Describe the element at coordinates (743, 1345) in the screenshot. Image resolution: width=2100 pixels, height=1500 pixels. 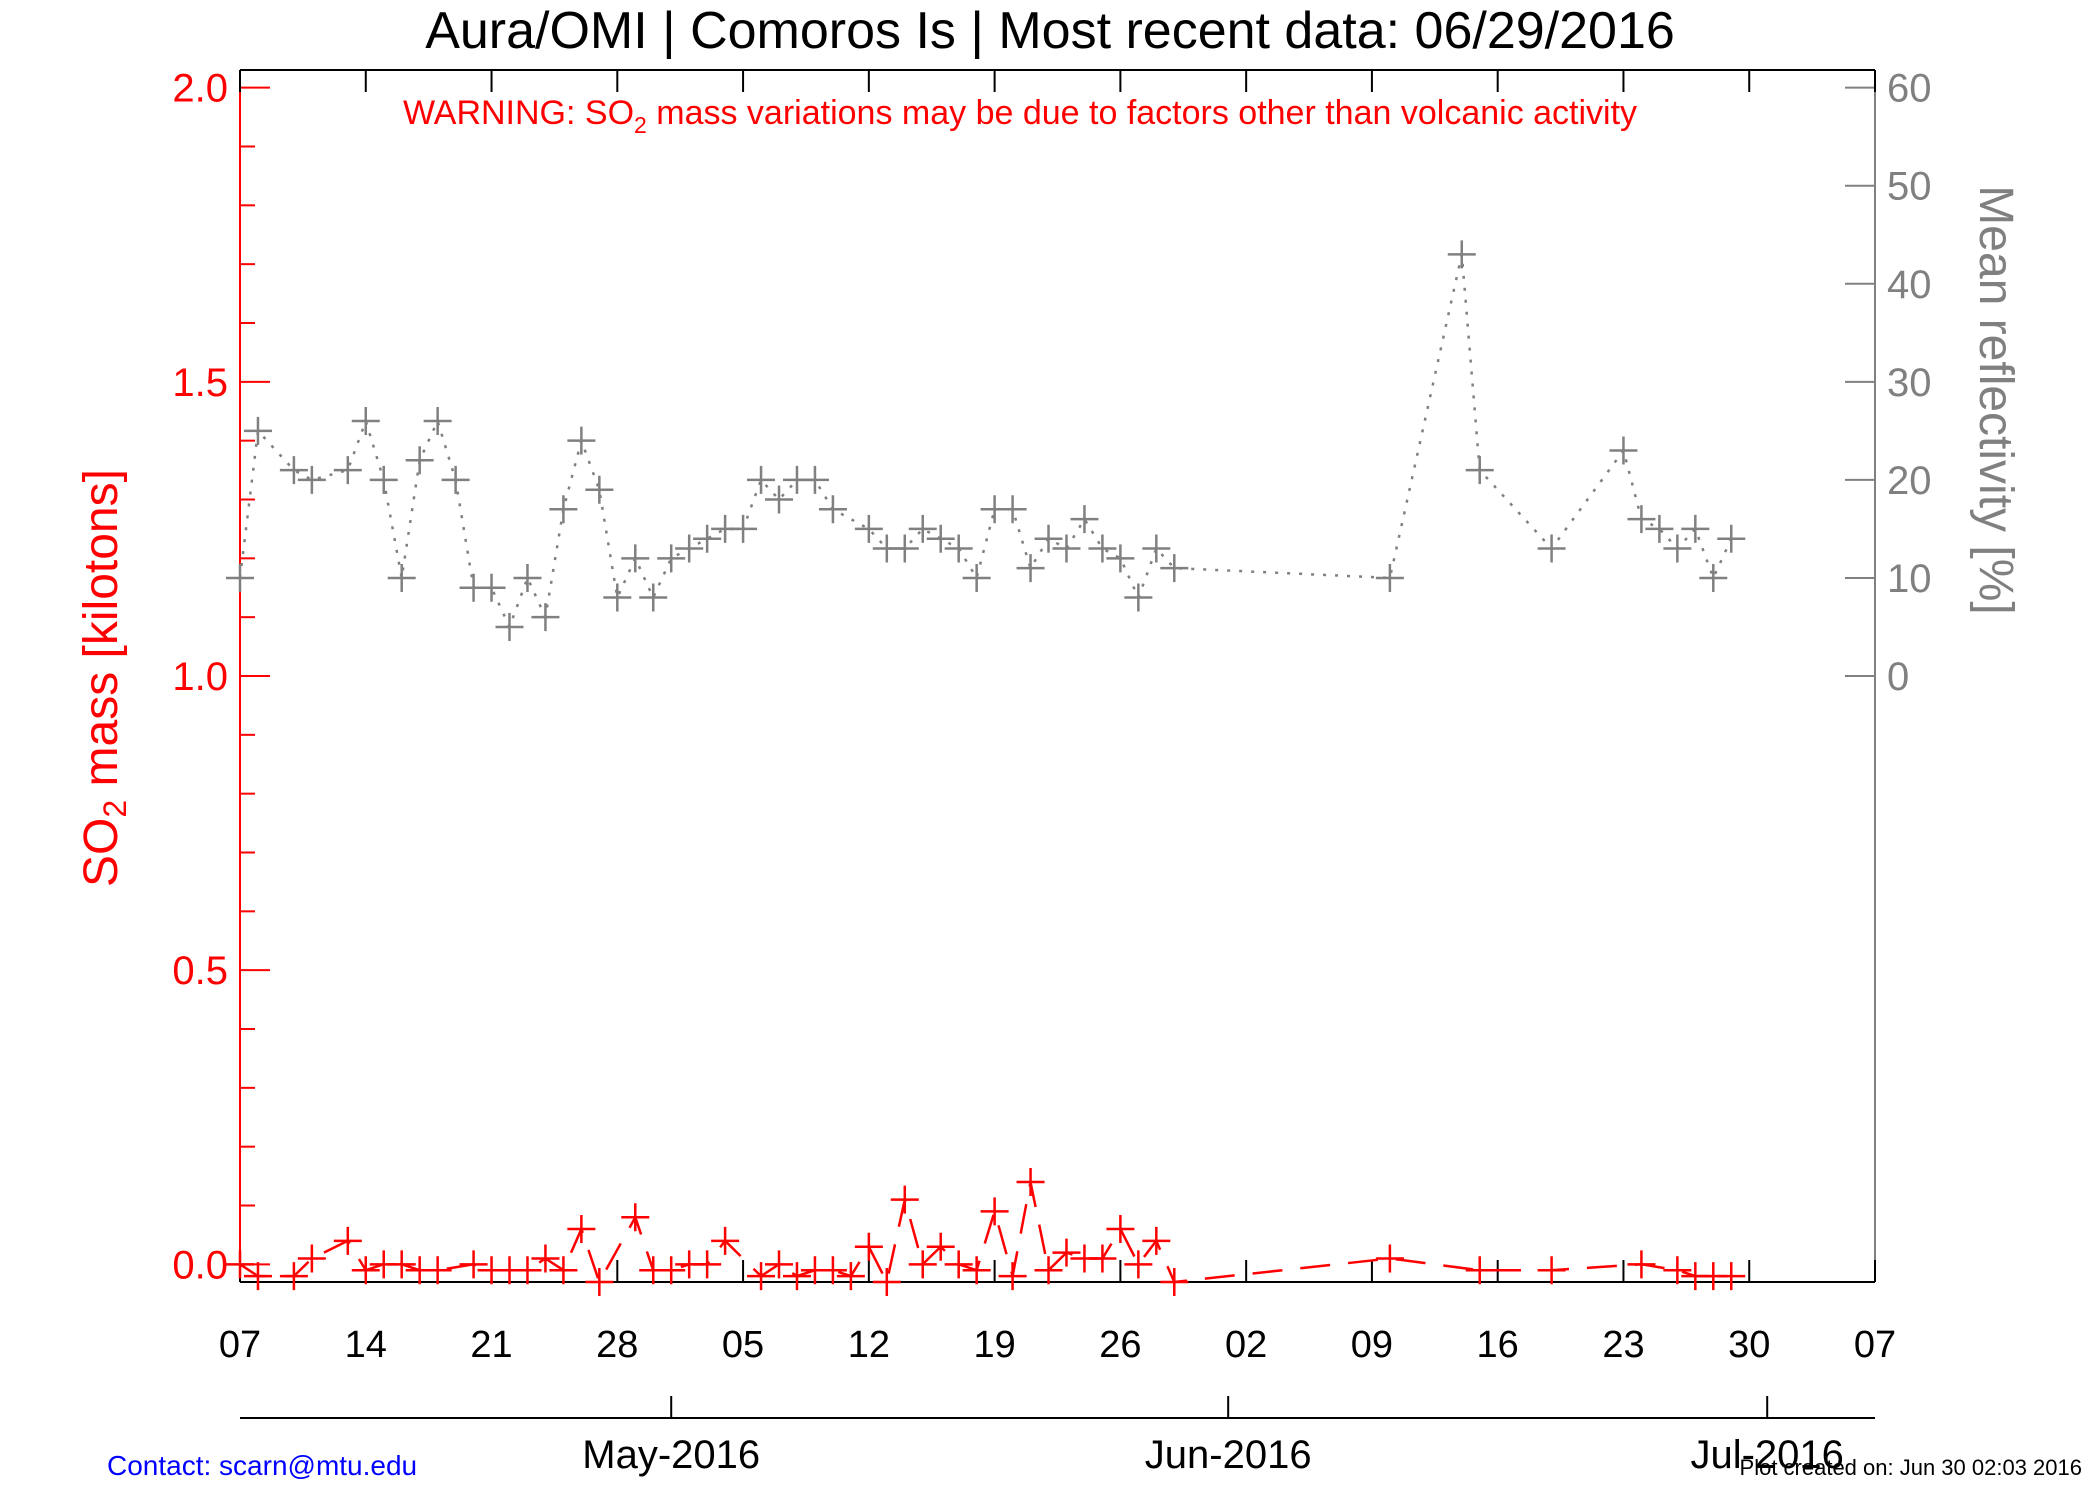
I see `x-tick-label: 05` at that location.